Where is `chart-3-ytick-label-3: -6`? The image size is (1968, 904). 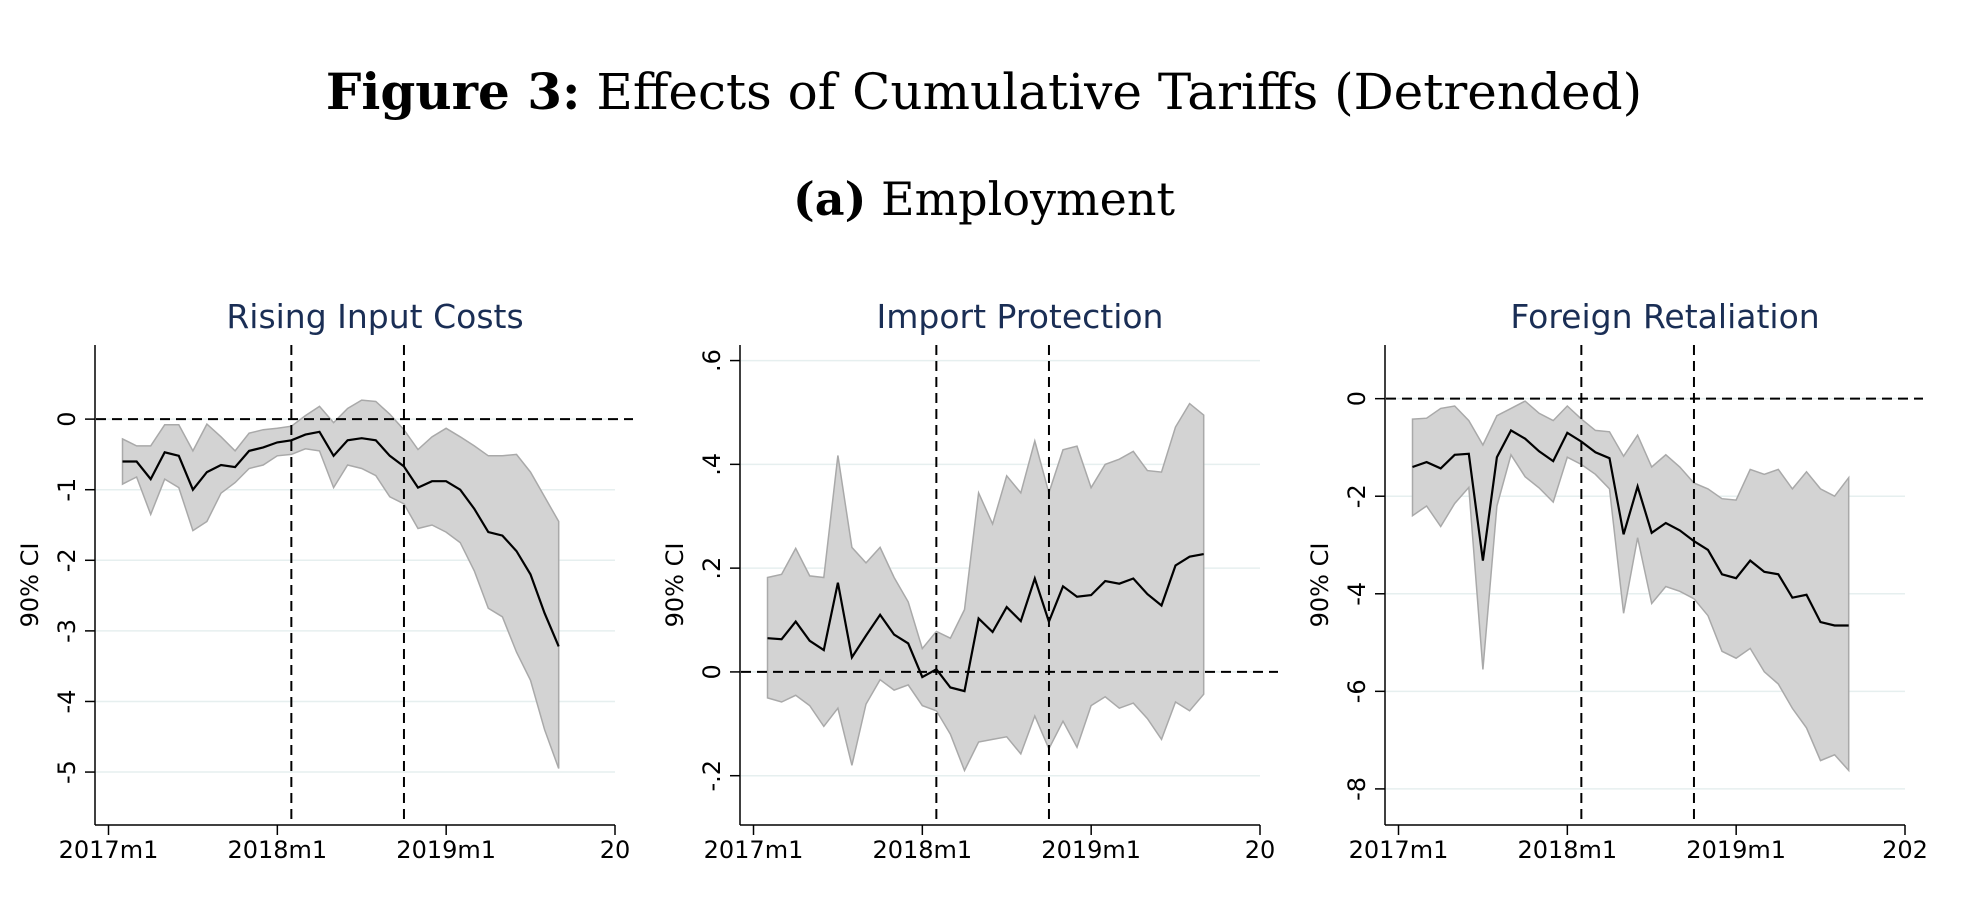
chart-3-ytick-label-3: -6 is located at coordinates (1357, 691).